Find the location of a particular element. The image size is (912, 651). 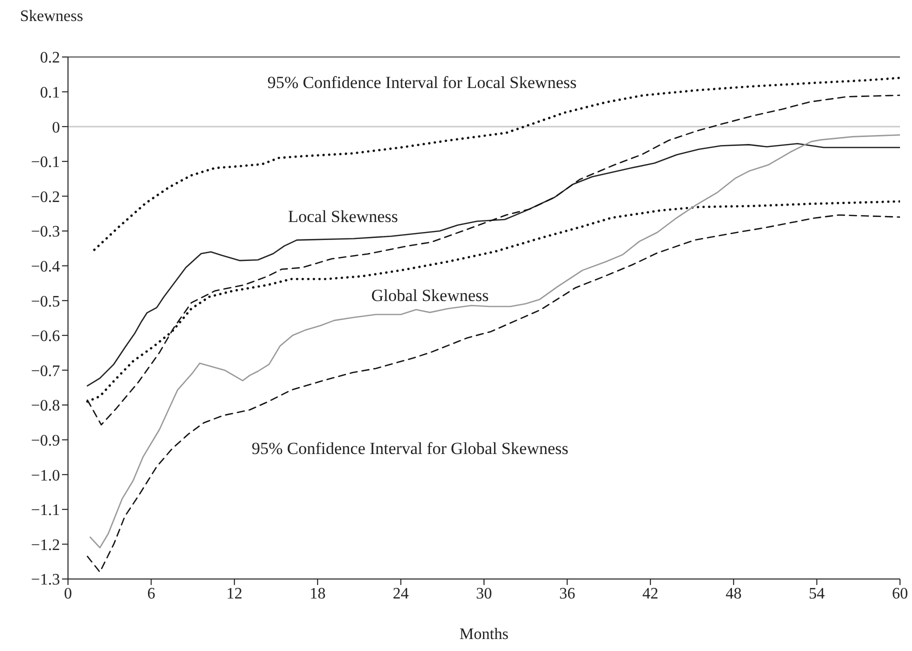

y-tick-label: −0.2 is located at coordinates (45, 197).